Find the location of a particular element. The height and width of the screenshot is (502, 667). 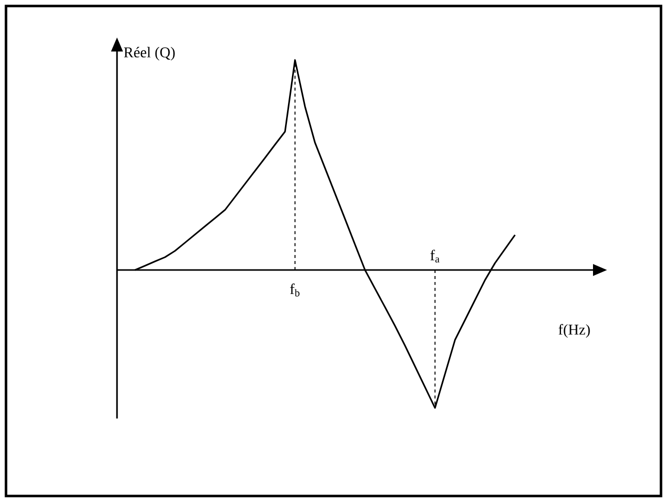

x-tick-label: f$_{b}$ is located at coordinates (295, 290).